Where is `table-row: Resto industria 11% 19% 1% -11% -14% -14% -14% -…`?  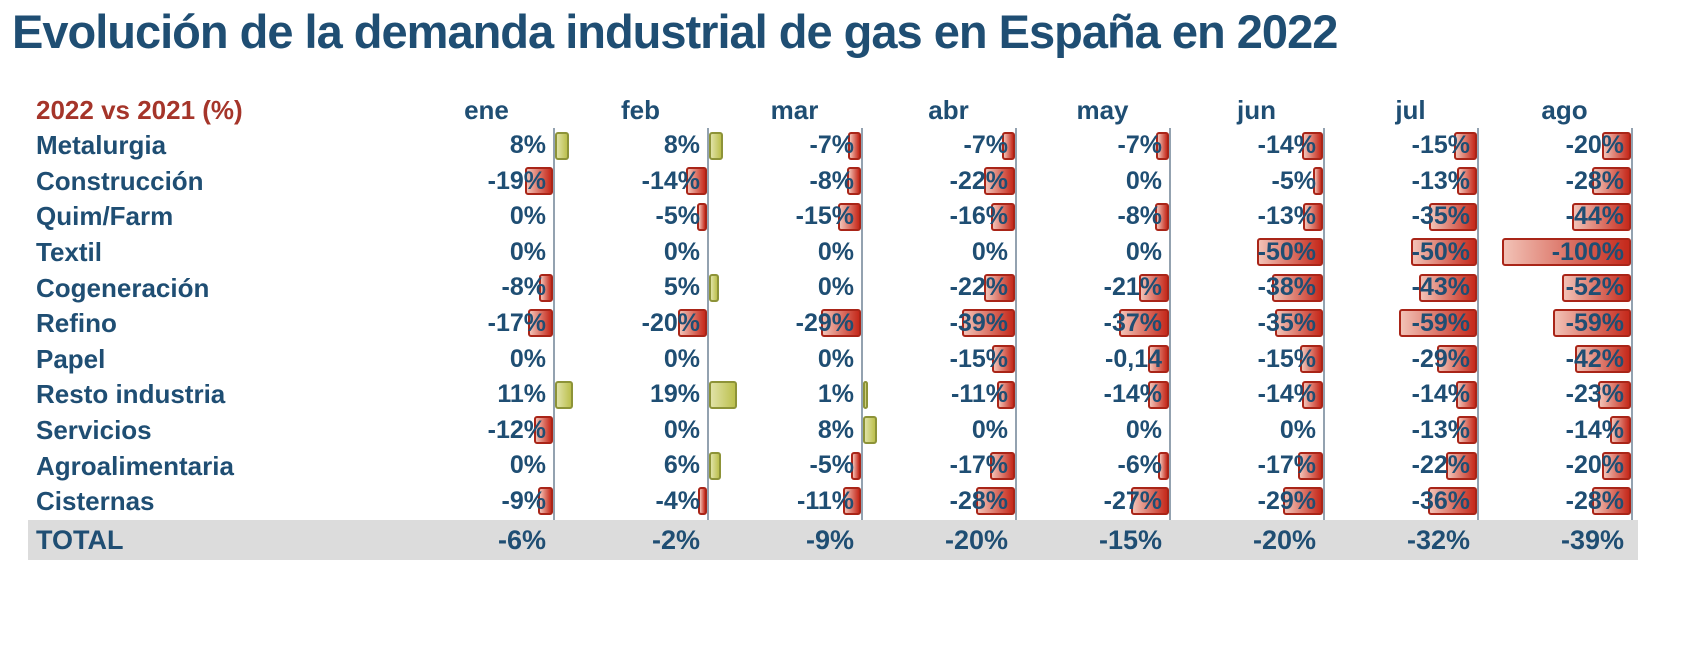
table-row: Resto industria 11% 19% 1% -11% -14% -14% -14% -… is located at coordinates (853, 395).